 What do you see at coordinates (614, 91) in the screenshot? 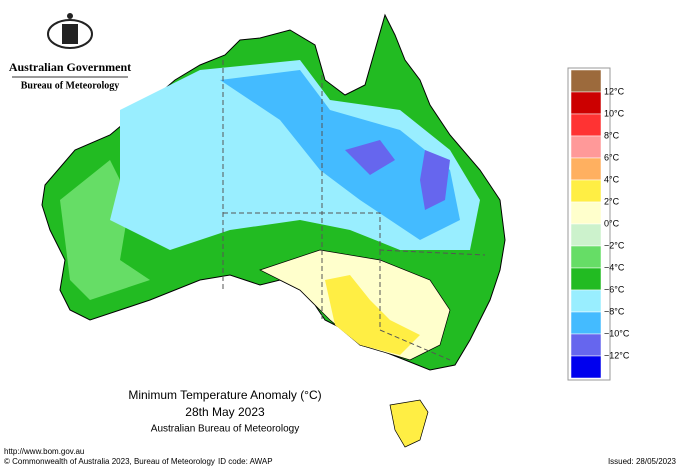
I see `legend-label: 12°C` at bounding box center [614, 91].